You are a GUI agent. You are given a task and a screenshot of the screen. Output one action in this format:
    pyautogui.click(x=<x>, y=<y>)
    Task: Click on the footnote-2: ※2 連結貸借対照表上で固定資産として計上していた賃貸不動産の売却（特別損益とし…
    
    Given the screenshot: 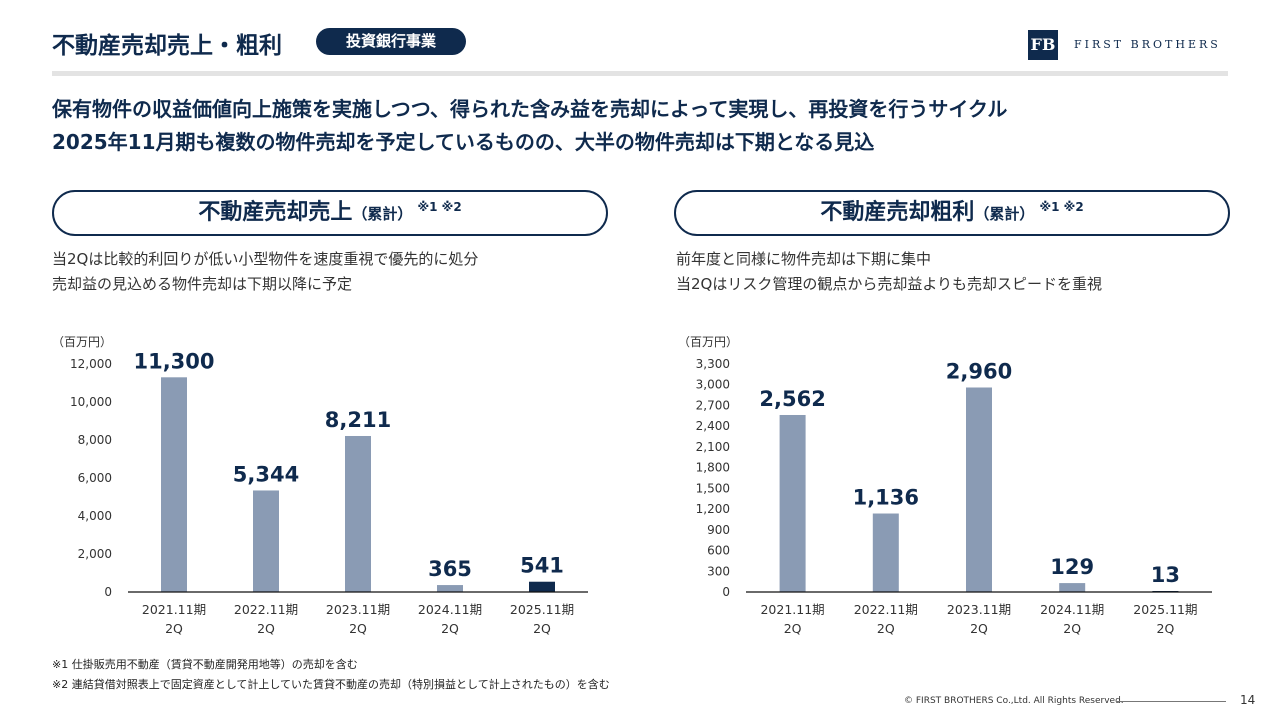 What is the action you would take?
    pyautogui.click(x=331, y=684)
    